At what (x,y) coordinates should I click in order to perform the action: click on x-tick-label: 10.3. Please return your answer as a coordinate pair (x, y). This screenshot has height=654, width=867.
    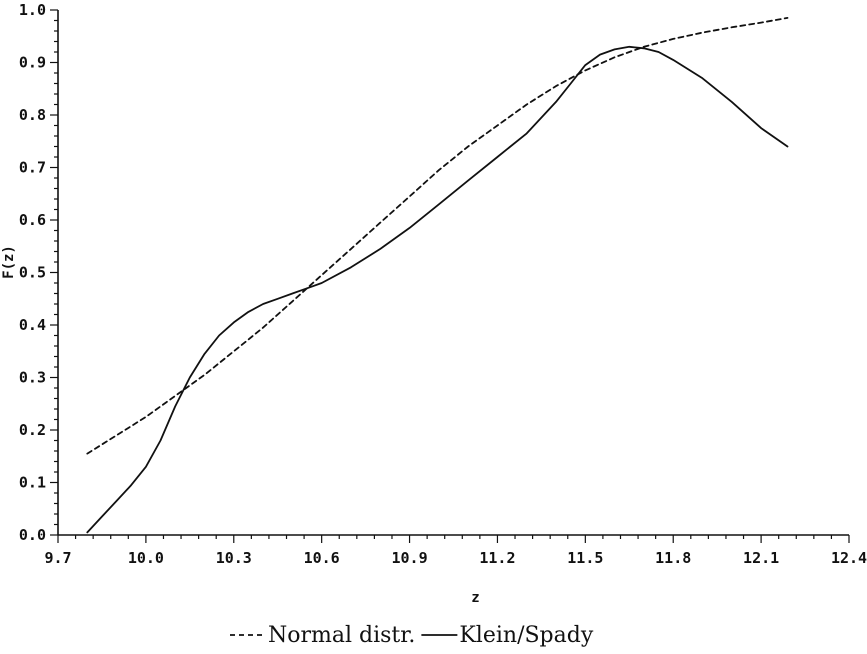
    Looking at the image, I should click on (234, 558).